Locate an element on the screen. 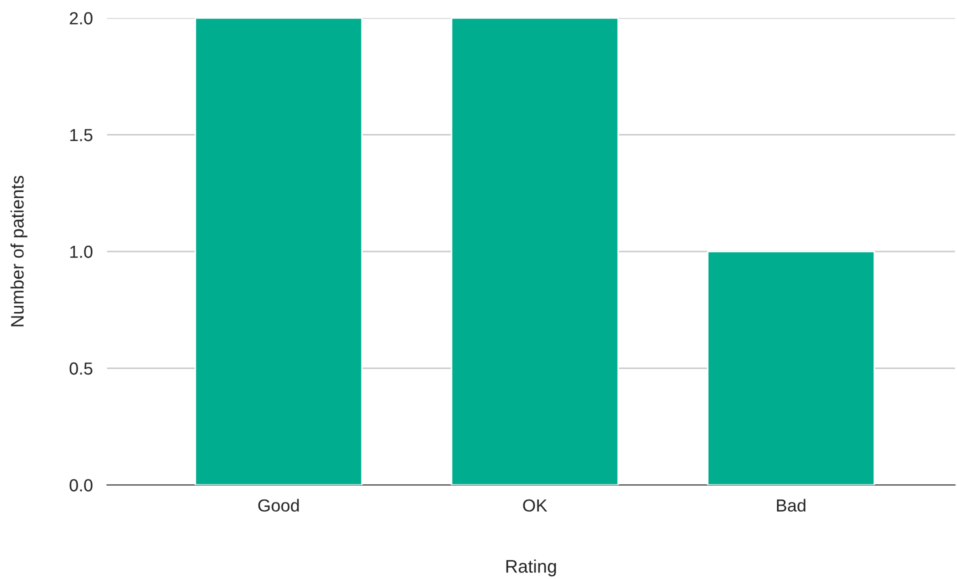 Image resolution: width=957 pixels, height=579 pixels. y-tick-label: 1.5 is located at coordinates (81, 135).